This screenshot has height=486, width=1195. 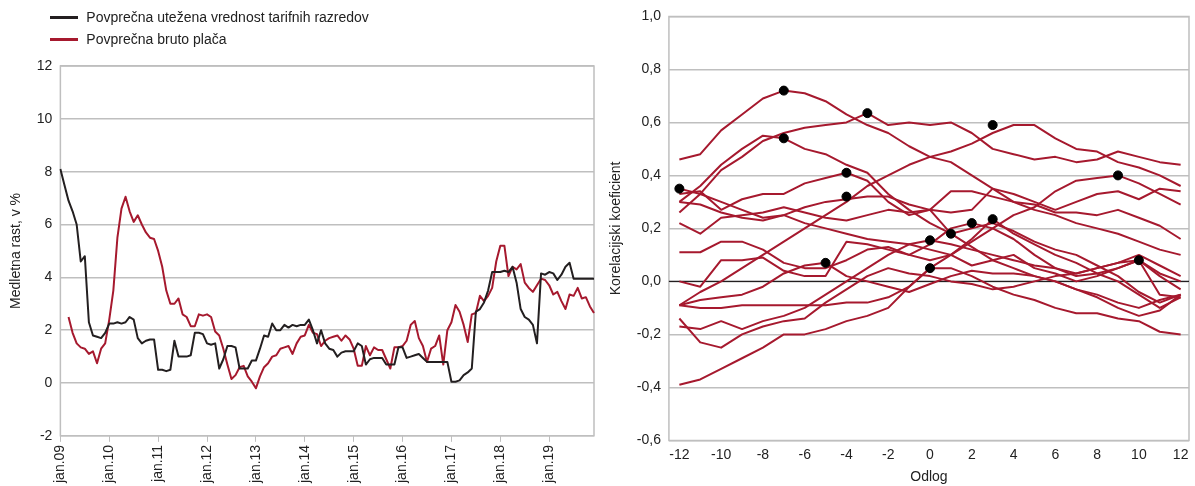 What do you see at coordinates (651, 174) in the screenshot?
I see `y-tick-label: 0,4` at bounding box center [651, 174].